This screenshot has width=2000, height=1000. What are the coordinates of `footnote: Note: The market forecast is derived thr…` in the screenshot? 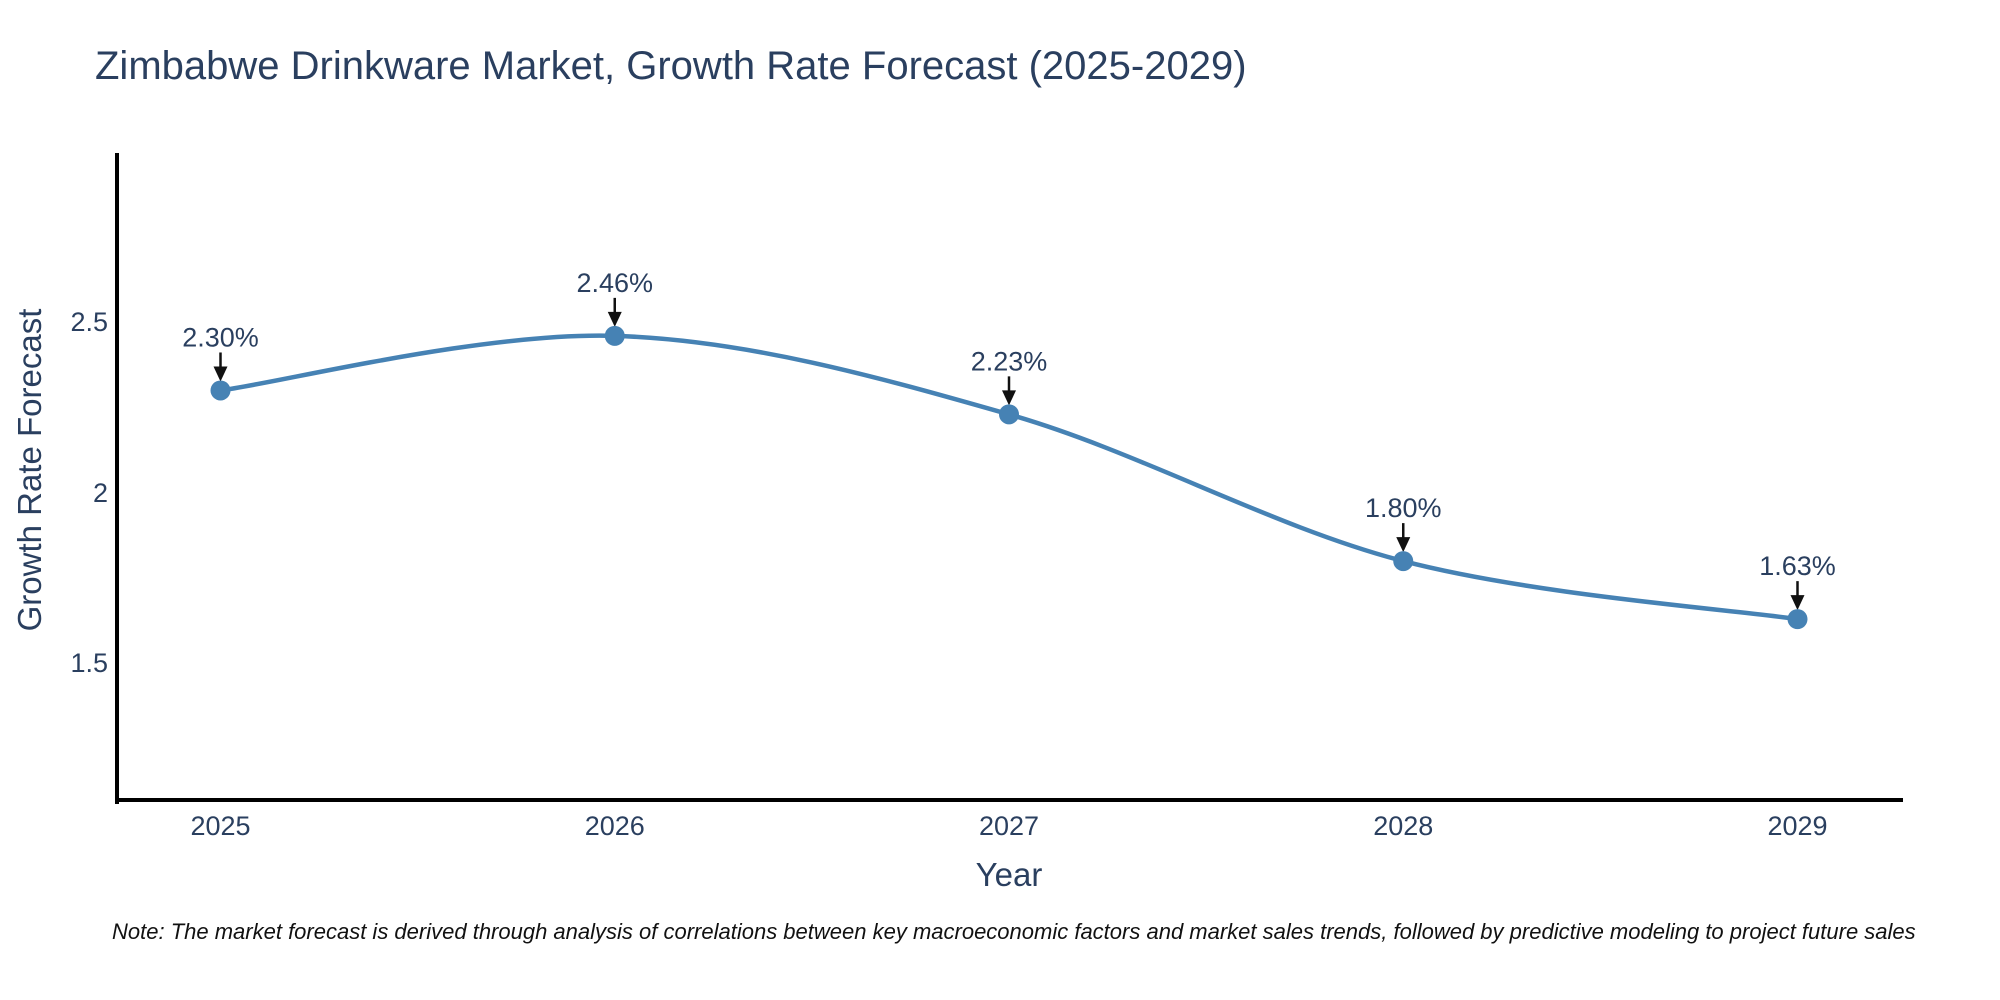 It's located at (1014, 931).